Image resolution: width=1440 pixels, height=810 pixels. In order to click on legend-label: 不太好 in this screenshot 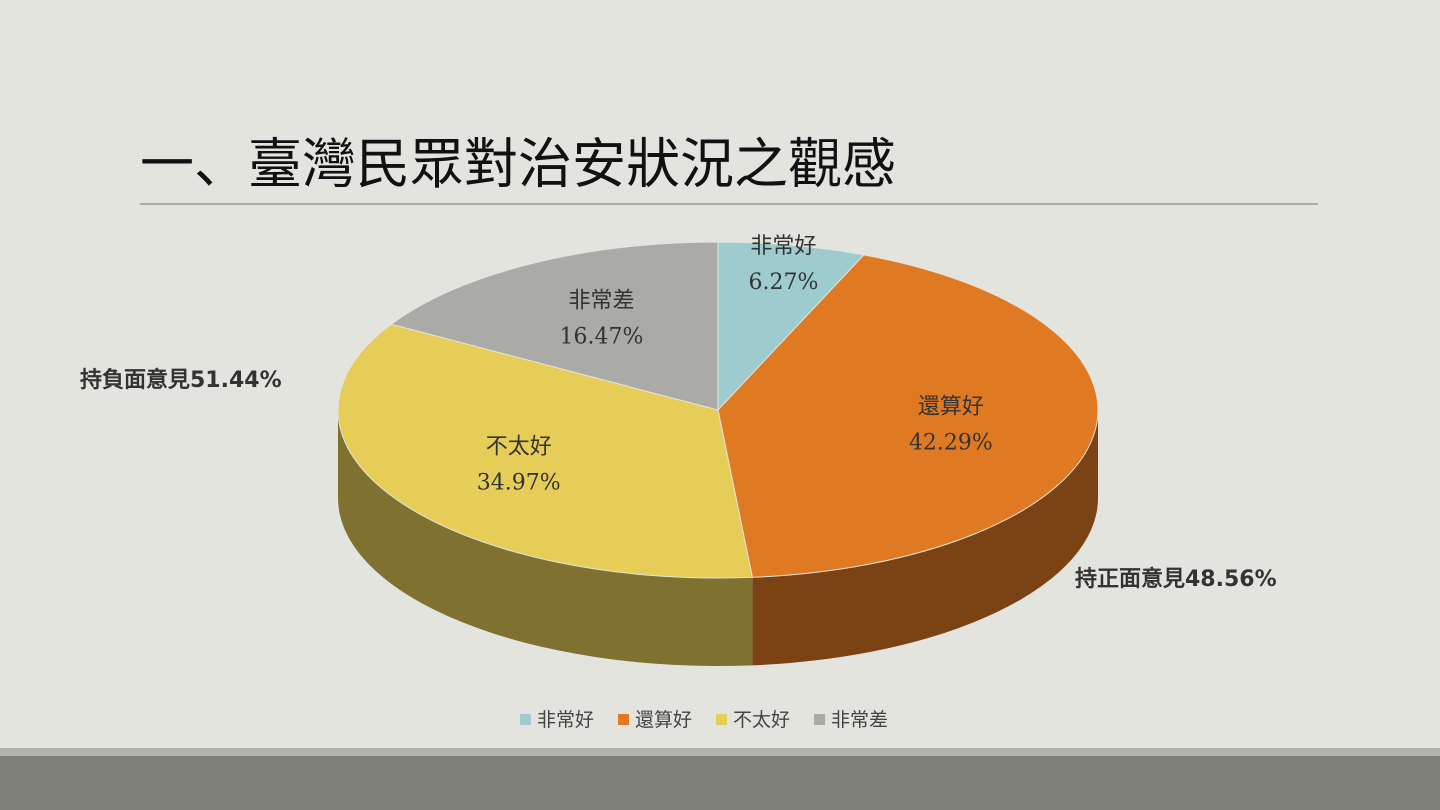, I will do `click(761, 720)`.